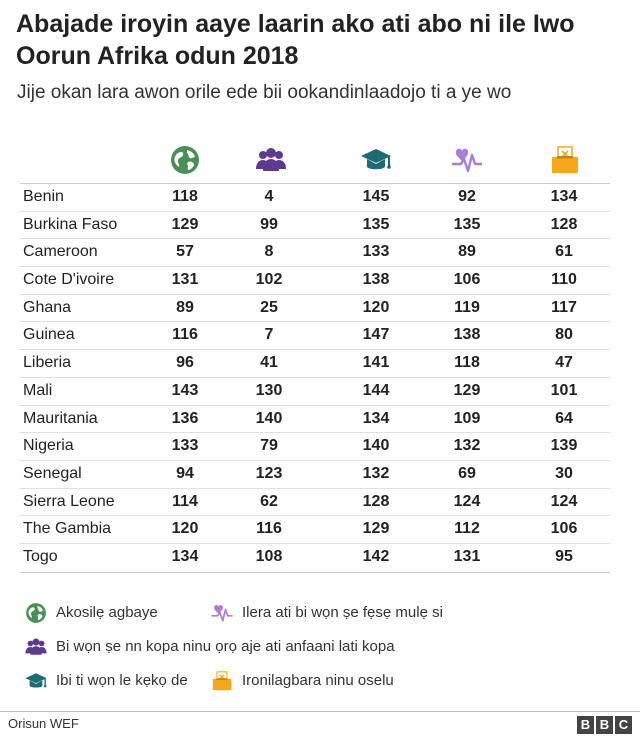  What do you see at coordinates (318, 680) in the screenshot?
I see `legend-label: Ironilagbara ninu oselu` at bounding box center [318, 680].